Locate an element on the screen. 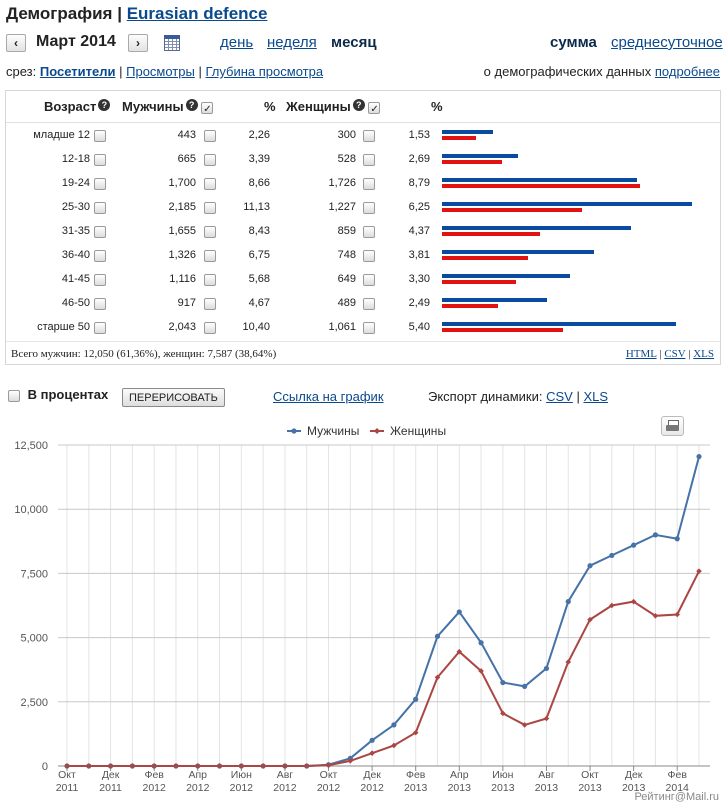 This screenshot has height=804, width=727. period-week-link: неделя is located at coordinates (292, 42).